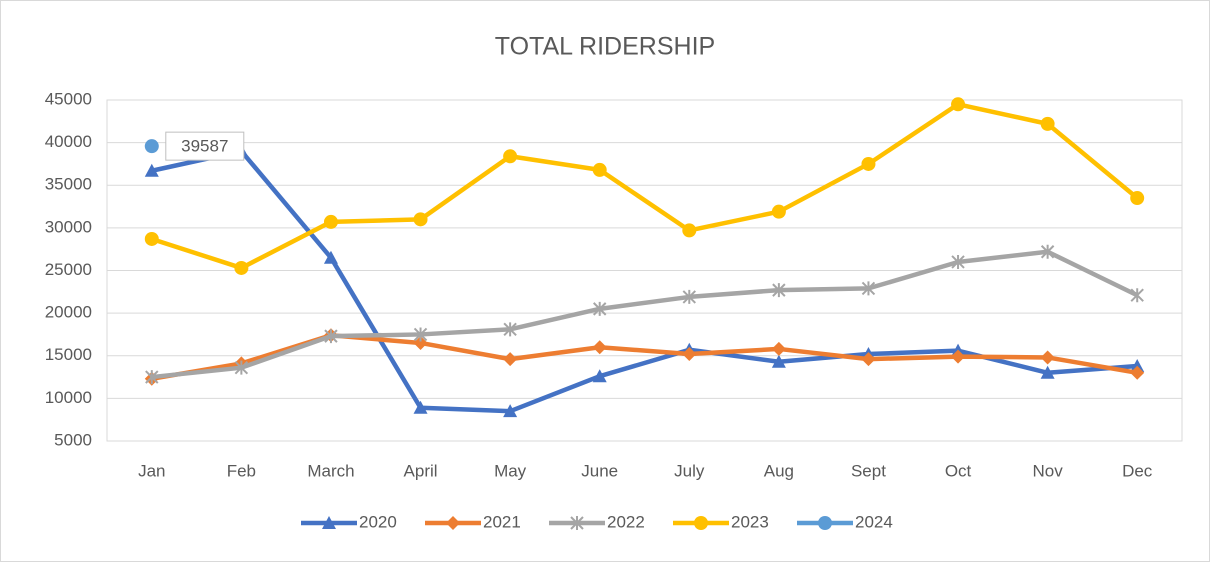 This screenshot has width=1210, height=562. Describe the element at coordinates (510, 470) in the screenshot. I see `x-tick-label: May` at that location.